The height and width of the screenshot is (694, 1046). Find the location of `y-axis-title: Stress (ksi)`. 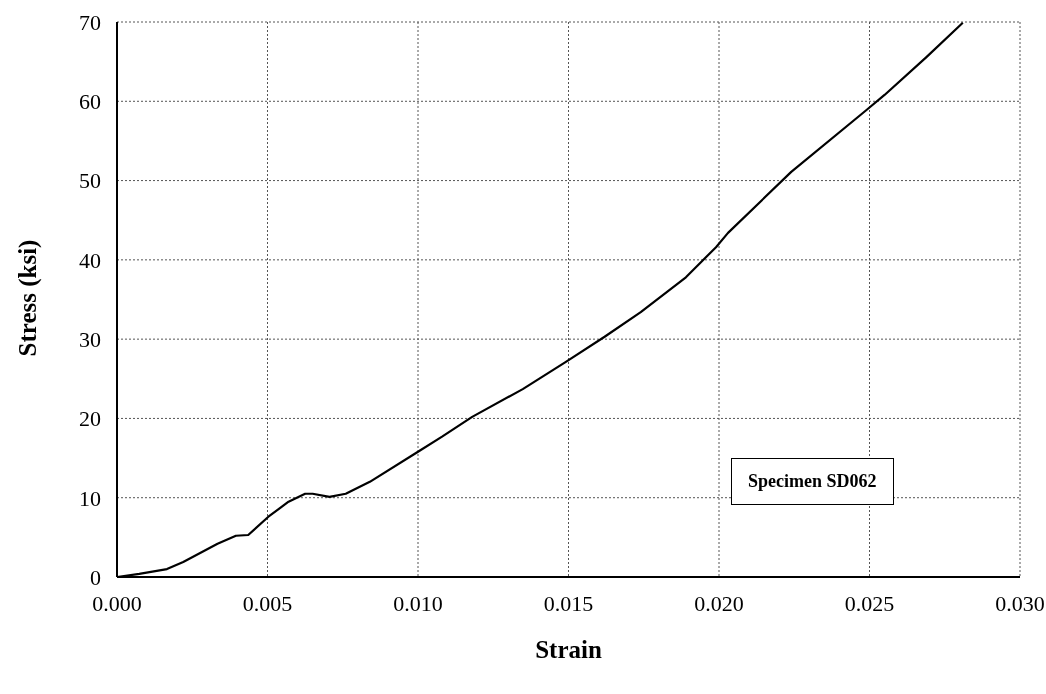

y-axis-title: Stress (ksi) is located at coordinates (28, 298).